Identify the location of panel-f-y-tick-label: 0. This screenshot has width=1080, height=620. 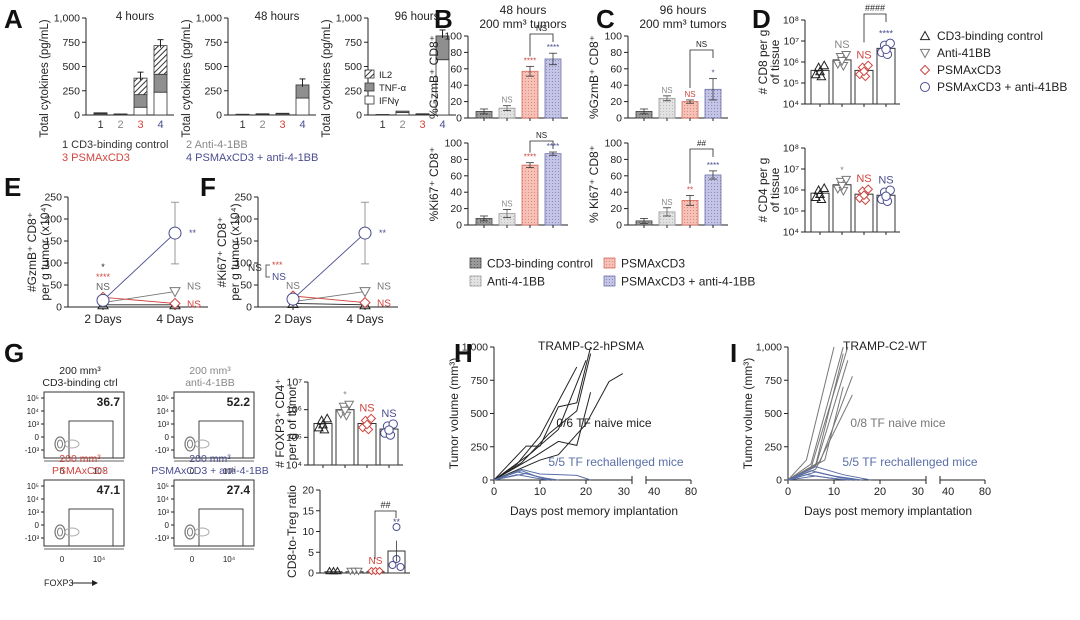
(249, 308).